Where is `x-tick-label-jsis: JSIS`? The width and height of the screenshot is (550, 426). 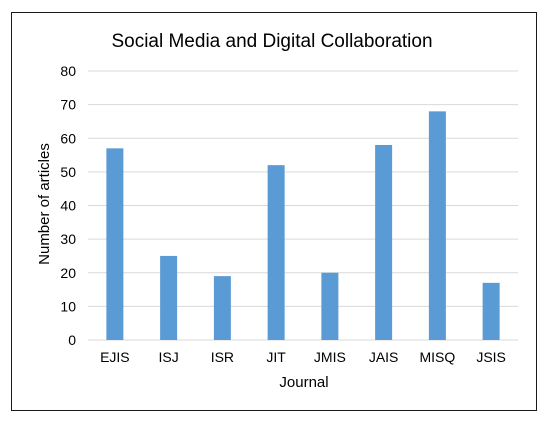 x-tick-label-jsis: JSIS is located at coordinates (491, 357).